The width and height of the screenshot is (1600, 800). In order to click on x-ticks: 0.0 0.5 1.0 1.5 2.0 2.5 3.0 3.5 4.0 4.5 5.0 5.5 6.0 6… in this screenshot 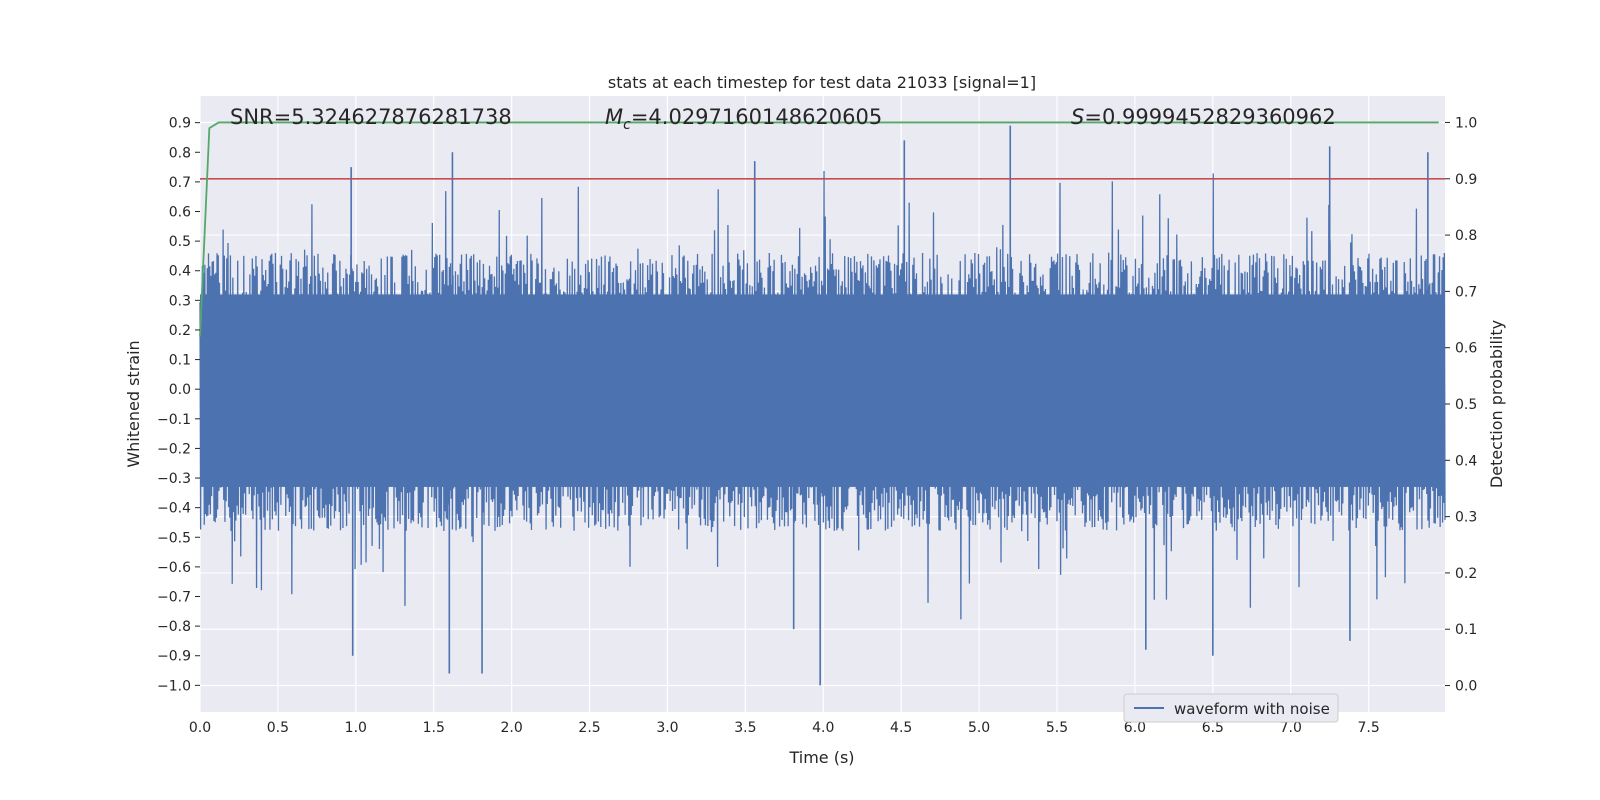, I will do `click(784, 728)`.